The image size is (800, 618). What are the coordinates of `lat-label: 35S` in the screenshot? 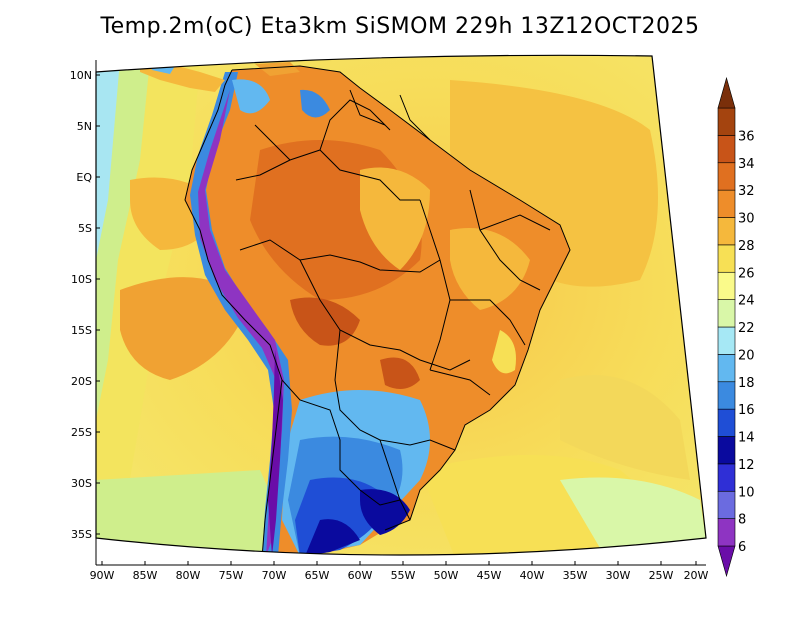 It's located at (81, 534).